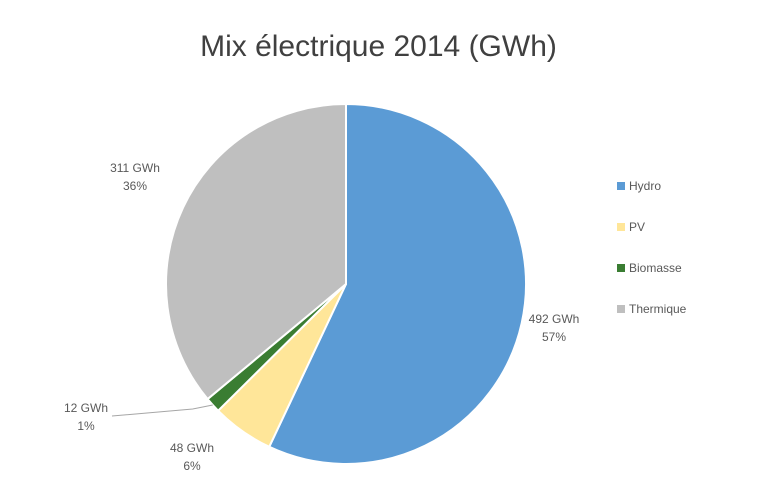 The width and height of the screenshot is (757, 490). What do you see at coordinates (621, 227) in the screenshot?
I see `legend-swatch-pv` at bounding box center [621, 227].